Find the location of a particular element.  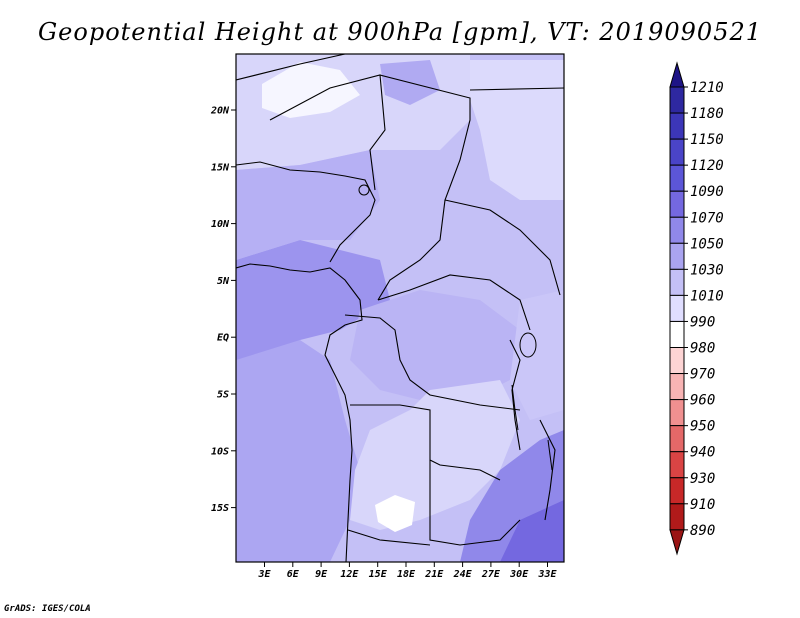

lake-tanganyika is located at coordinates (515, 407).